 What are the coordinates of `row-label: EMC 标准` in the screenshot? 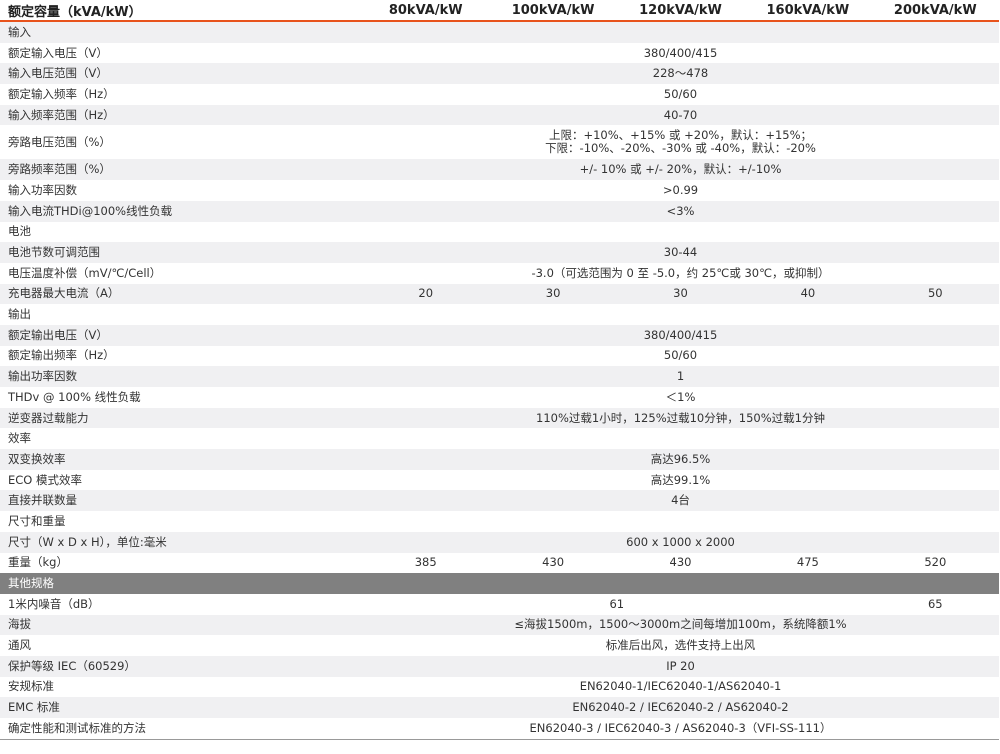 It's located at (181, 707).